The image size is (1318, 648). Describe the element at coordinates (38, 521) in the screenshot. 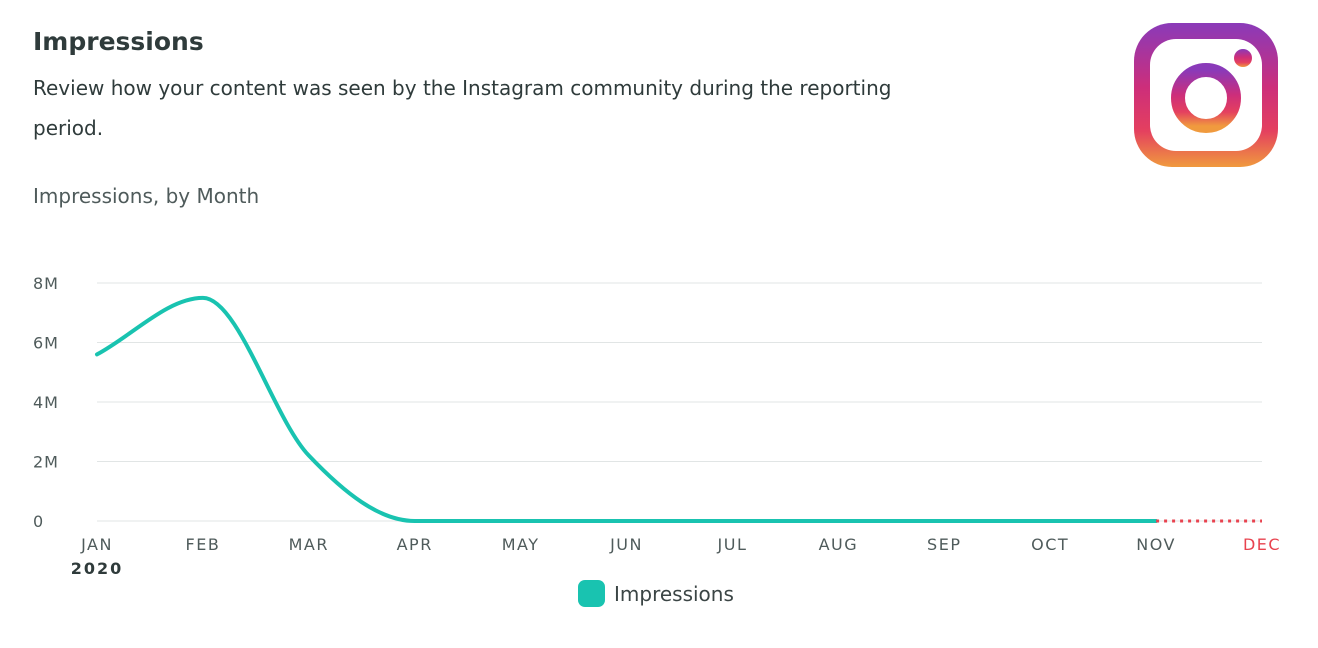

I see `y-tick-label: 0` at that location.